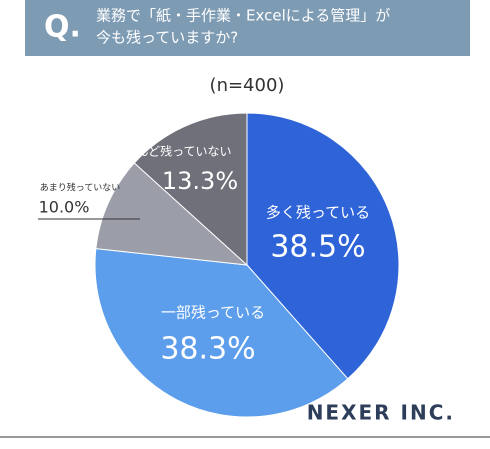 Image resolution: width=490 pixels, height=449 pixels. What do you see at coordinates (317, 247) in the screenshot?
I see `value-label: 38.5%` at bounding box center [317, 247].